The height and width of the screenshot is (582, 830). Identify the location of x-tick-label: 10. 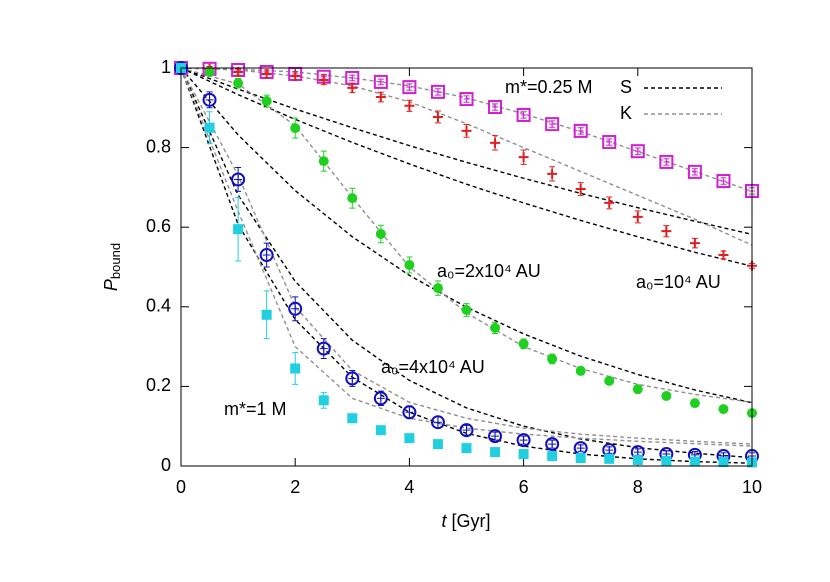
(752, 487).